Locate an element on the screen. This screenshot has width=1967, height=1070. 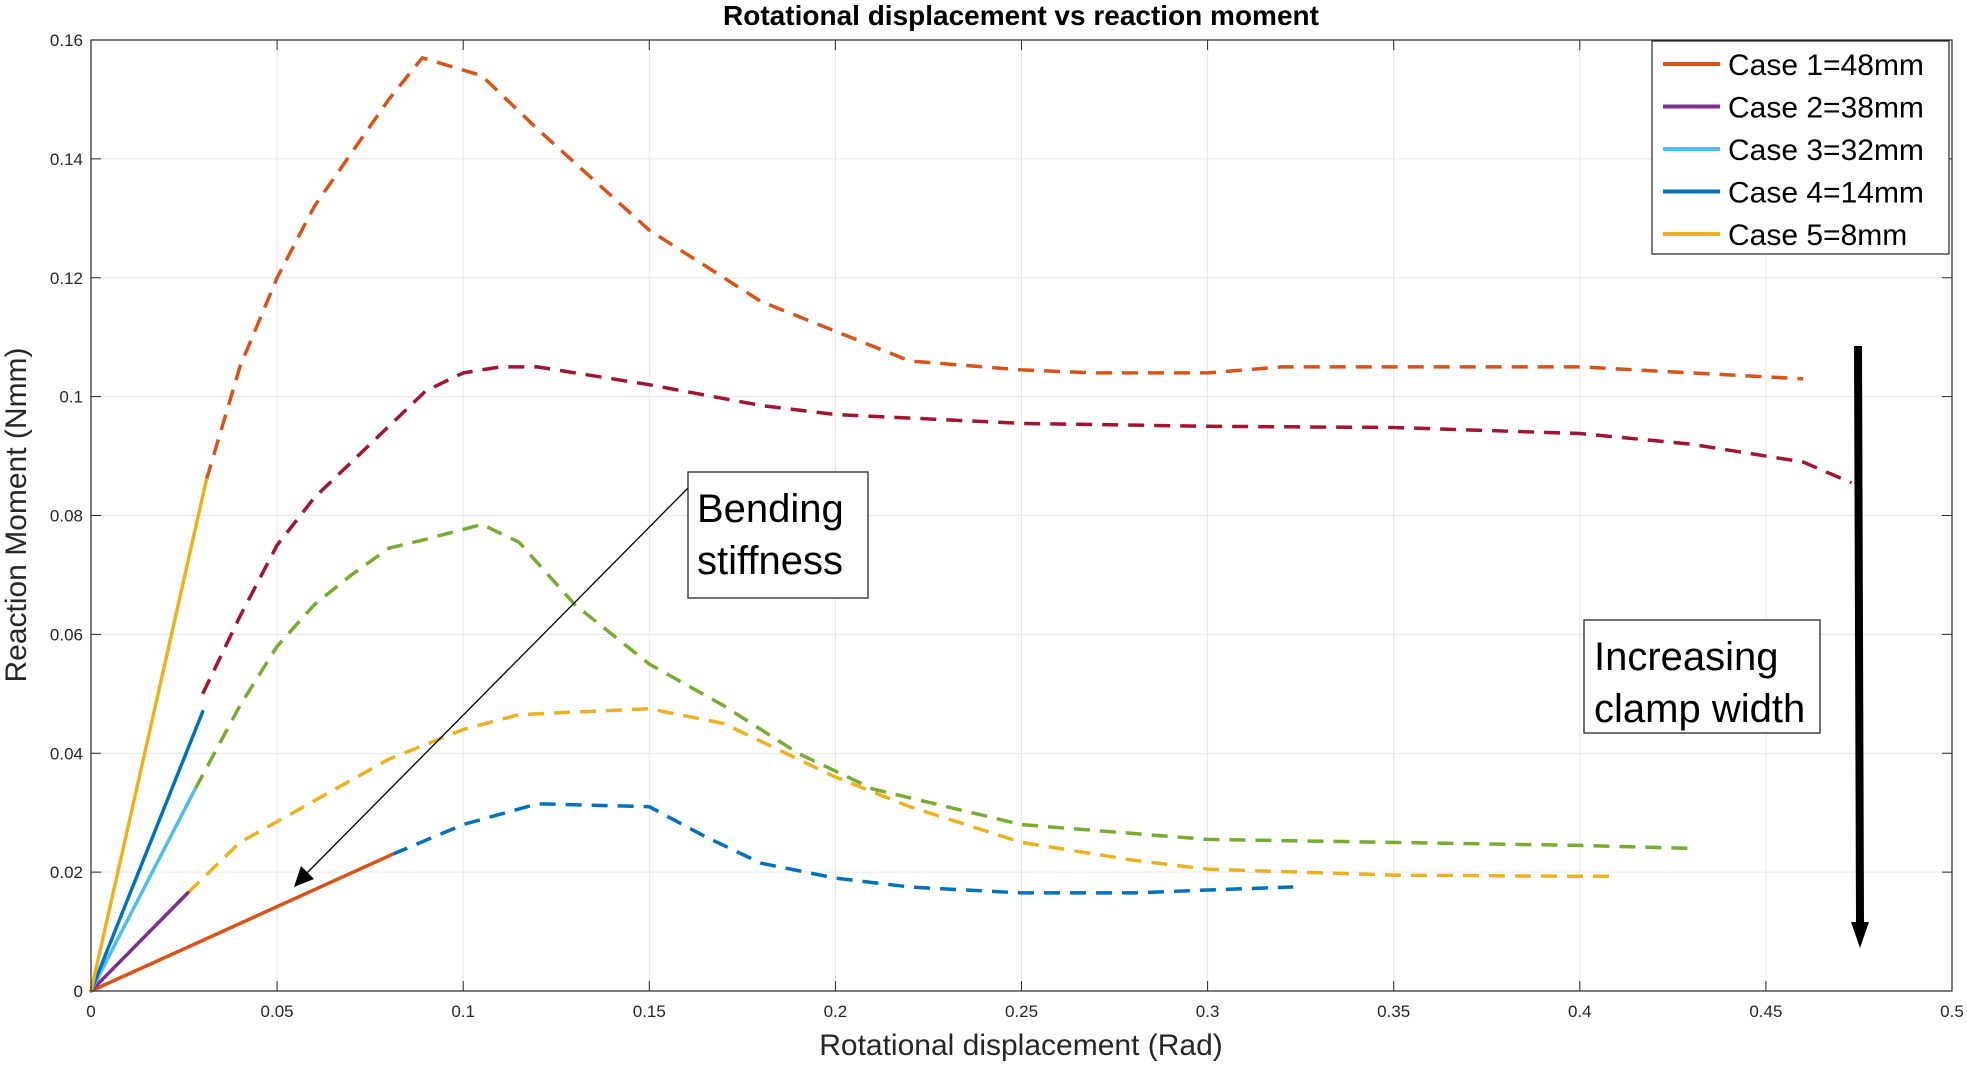
legend-label: Case 3=32mm is located at coordinates (1826, 150).